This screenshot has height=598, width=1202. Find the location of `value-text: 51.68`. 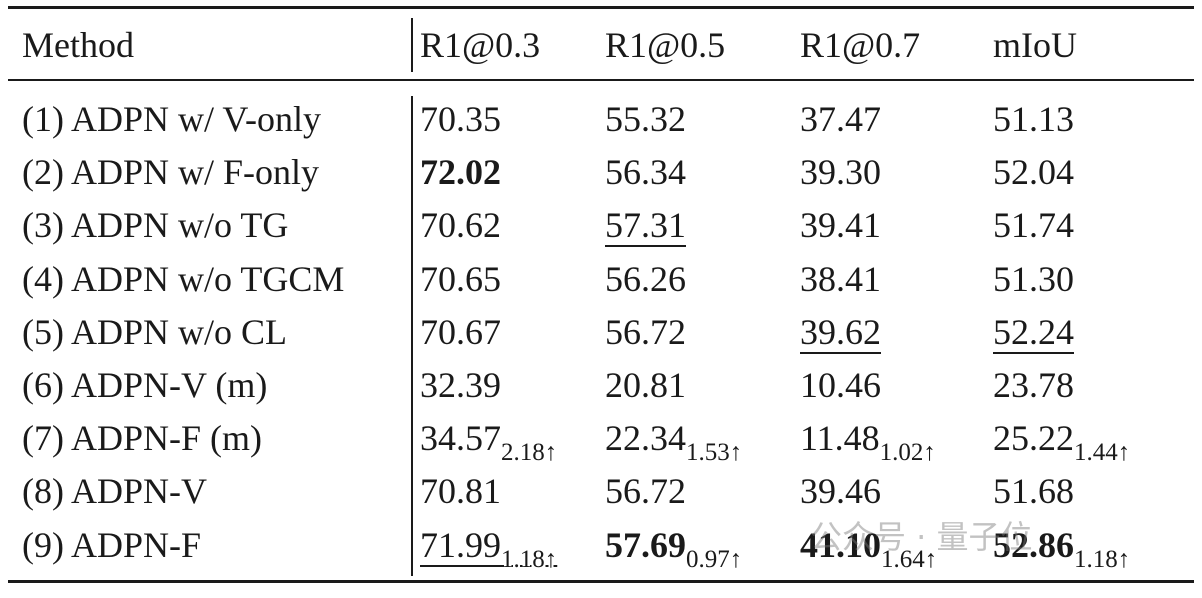

value-text: 51.68 is located at coordinates (1033, 491).